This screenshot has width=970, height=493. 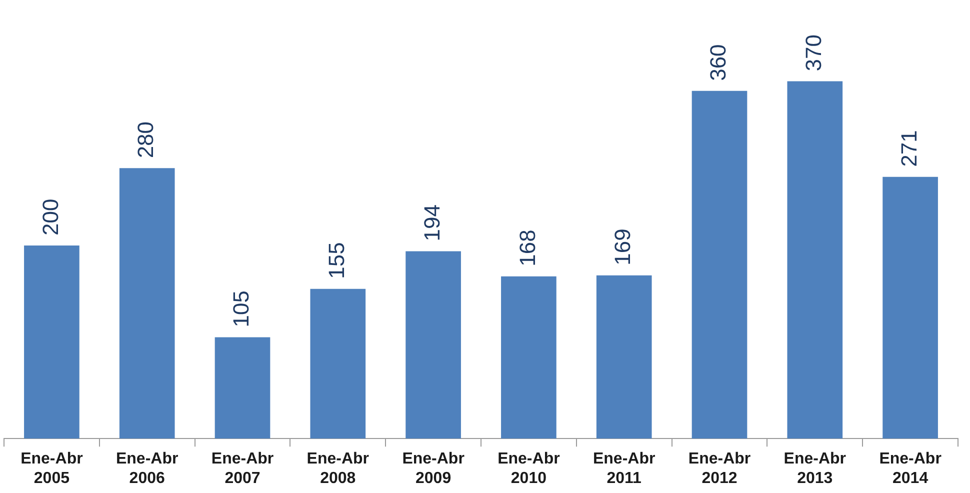 I want to click on x-tick-label: Ene-Abr 2009, so click(x=433, y=468).